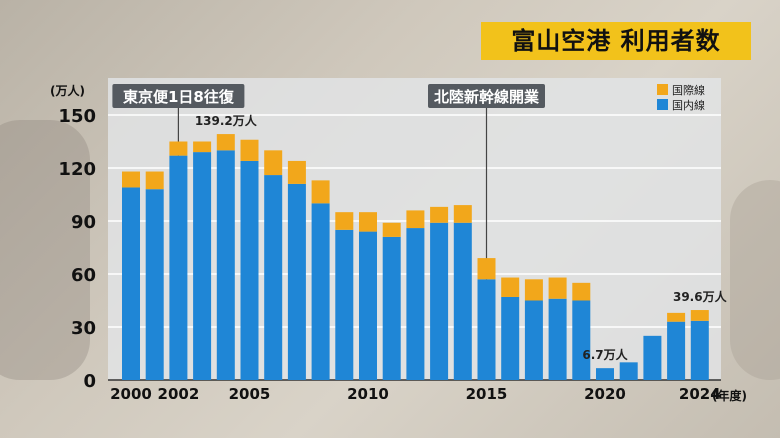 The height and width of the screenshot is (438, 780). Describe the element at coordinates (226, 120) in the screenshot. I see `data-label: 139.2万人` at that location.